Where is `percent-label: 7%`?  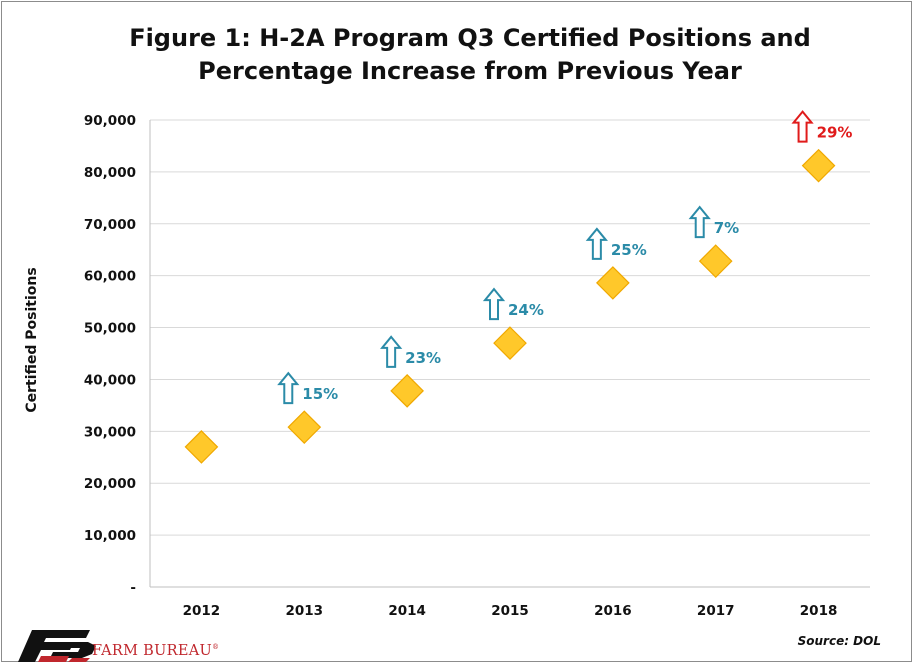 percent-label: 7% is located at coordinates (726, 228).